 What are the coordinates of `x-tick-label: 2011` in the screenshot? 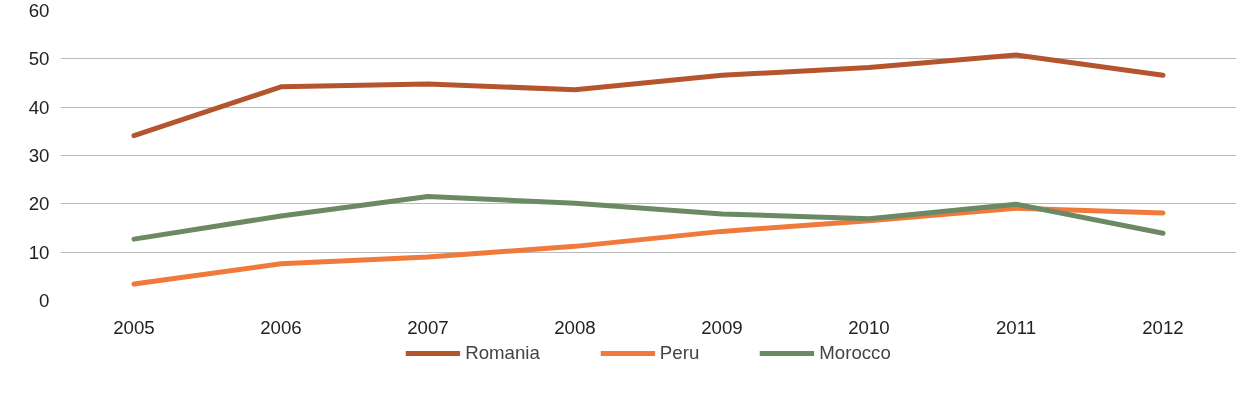 It's located at (1016, 327).